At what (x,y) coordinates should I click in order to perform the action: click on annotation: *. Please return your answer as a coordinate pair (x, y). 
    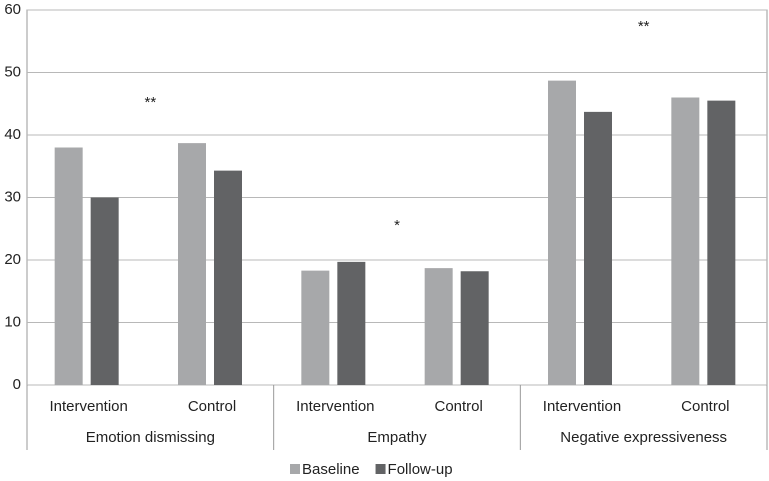
    Looking at the image, I should click on (397, 225).